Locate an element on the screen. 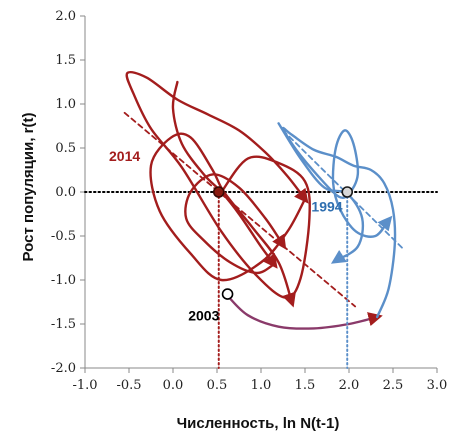 The height and width of the screenshot is (446, 460). y-tick-label: 2.0 is located at coordinates (65, 16).